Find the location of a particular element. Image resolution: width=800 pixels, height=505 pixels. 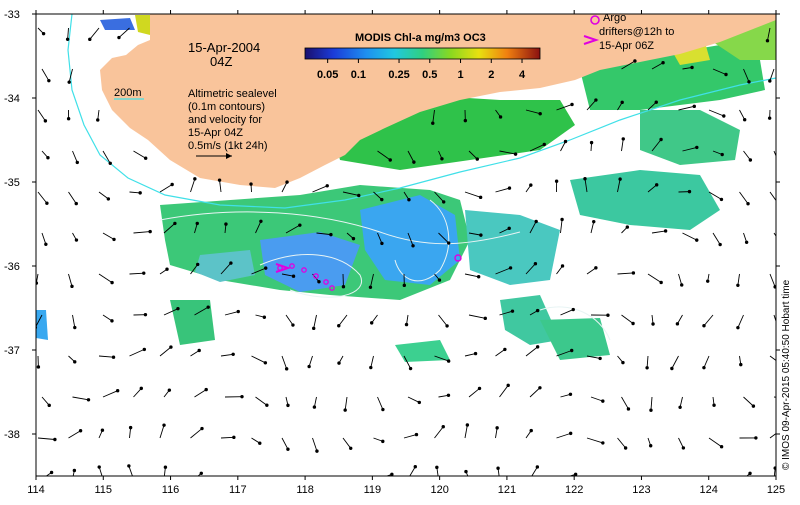

lat-tick-label: -37 is located at coordinates (12, 351).